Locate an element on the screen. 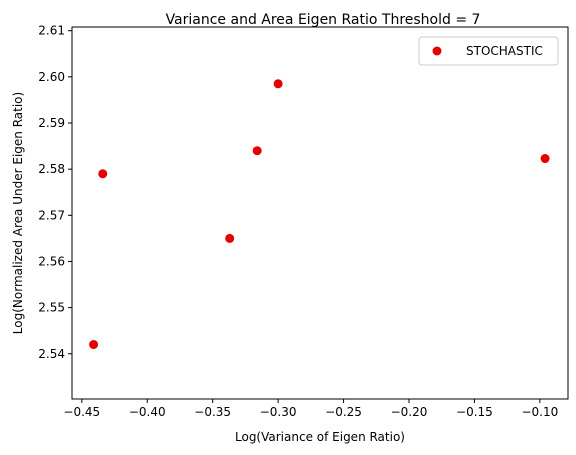 The width and height of the screenshot is (576, 455). y-tick-label: 2.55 is located at coordinates (51, 308).